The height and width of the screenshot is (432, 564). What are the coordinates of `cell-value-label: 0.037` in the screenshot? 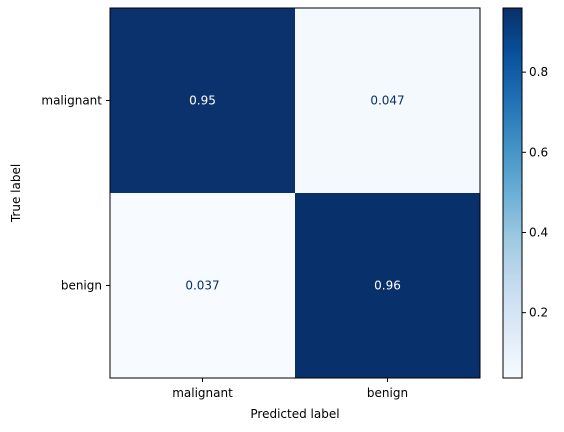 It's located at (202, 286).